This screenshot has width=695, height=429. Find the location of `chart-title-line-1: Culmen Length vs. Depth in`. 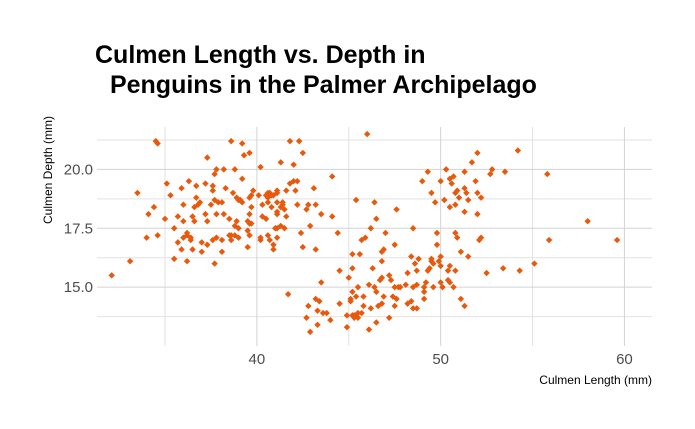

chart-title-line-1: Culmen Length vs. Depth in is located at coordinates (260, 55).